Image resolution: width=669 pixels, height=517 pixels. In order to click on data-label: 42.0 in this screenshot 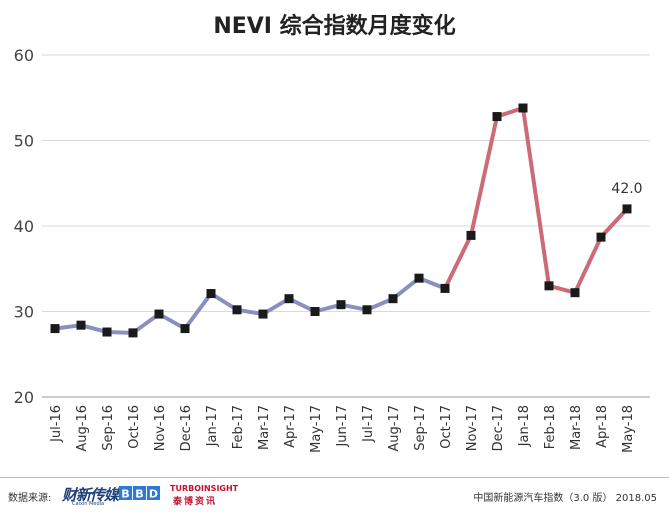, I will do `click(626, 189)`.